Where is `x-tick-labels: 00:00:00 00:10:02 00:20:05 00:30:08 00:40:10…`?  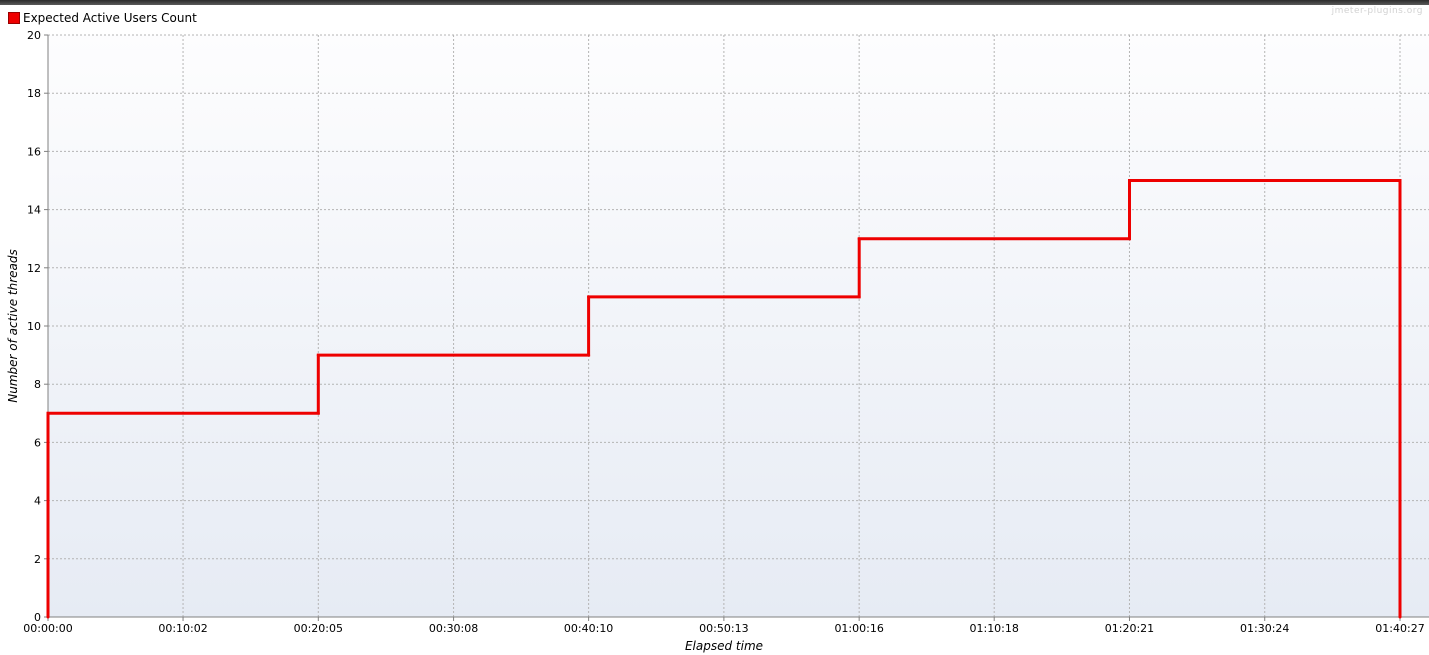 x-tick-labels: 00:00:00 00:10:02 00:20:05 00:30:08 00:40:10… is located at coordinates (724, 626).